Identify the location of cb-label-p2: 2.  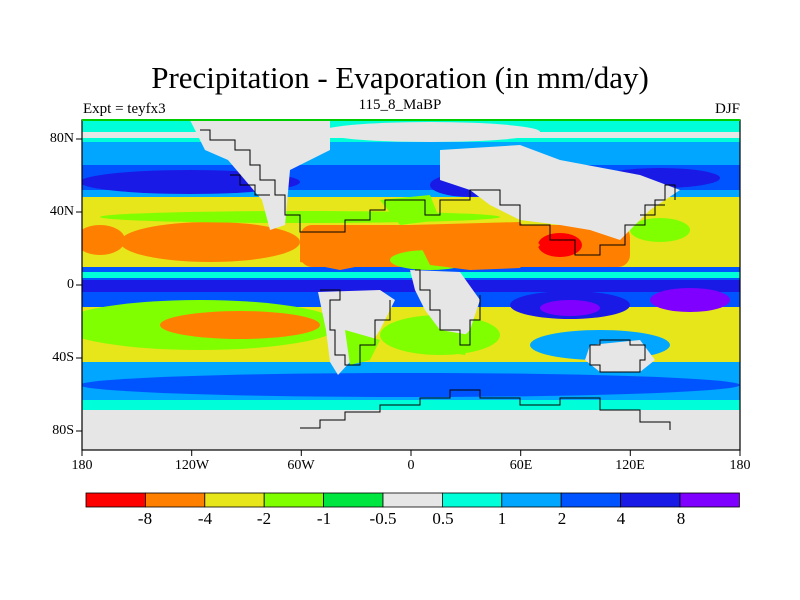
(562, 518).